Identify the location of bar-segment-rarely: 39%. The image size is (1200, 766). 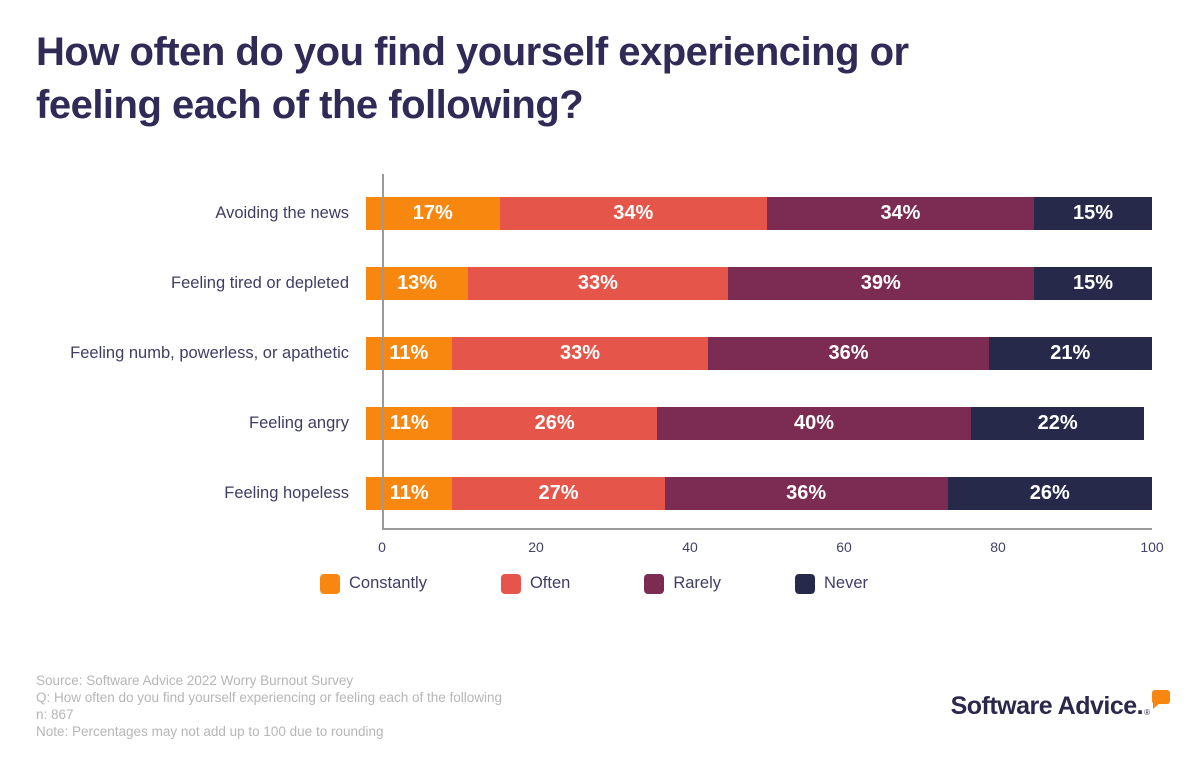
(881, 283).